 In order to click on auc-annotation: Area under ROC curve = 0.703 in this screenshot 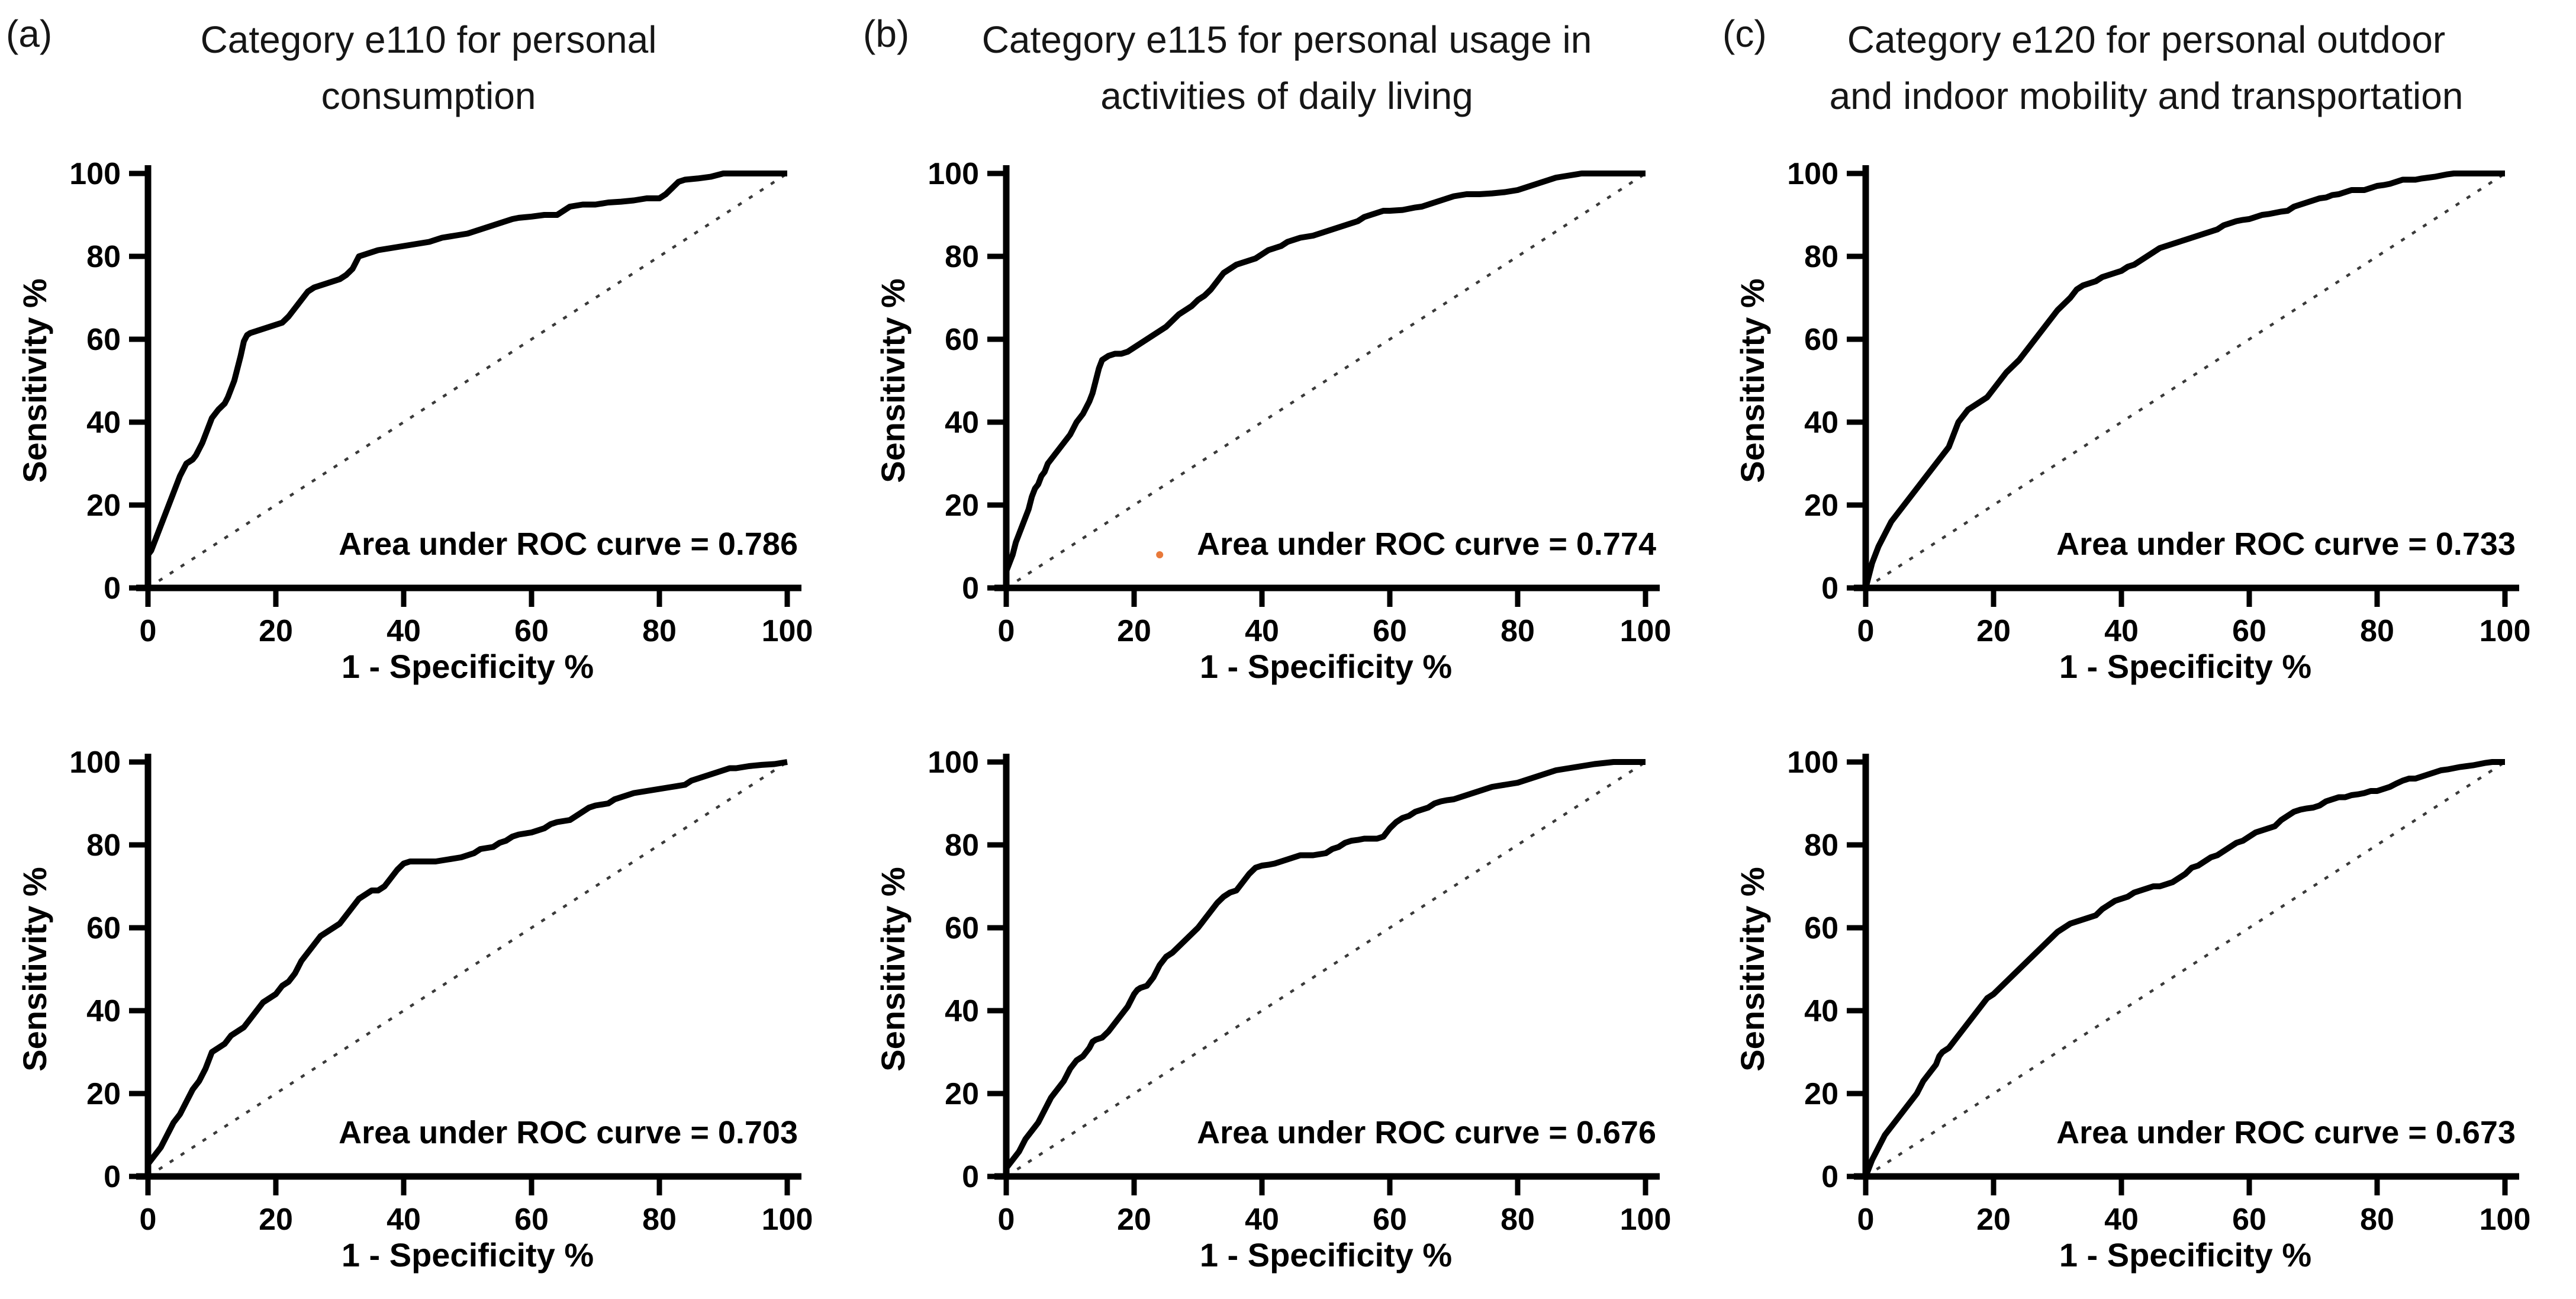, I will do `click(568, 1132)`.